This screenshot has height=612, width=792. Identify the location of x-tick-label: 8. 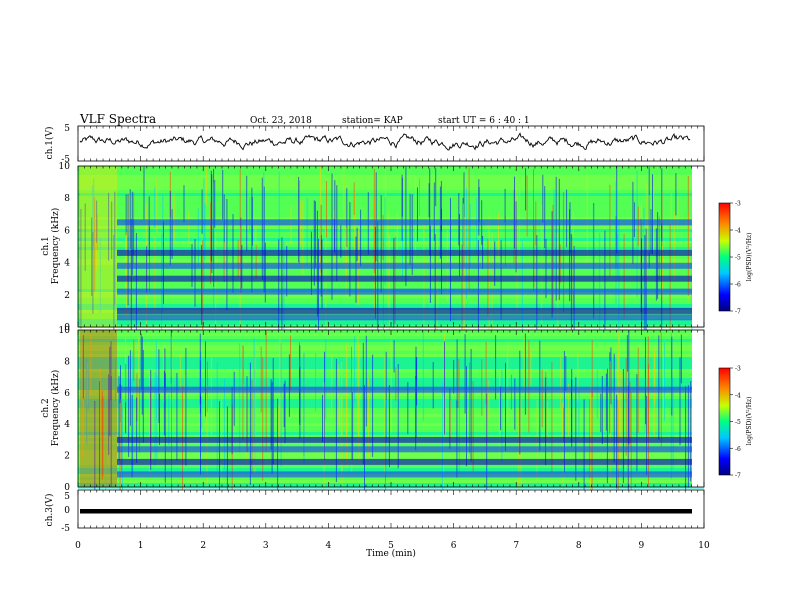
(579, 546).